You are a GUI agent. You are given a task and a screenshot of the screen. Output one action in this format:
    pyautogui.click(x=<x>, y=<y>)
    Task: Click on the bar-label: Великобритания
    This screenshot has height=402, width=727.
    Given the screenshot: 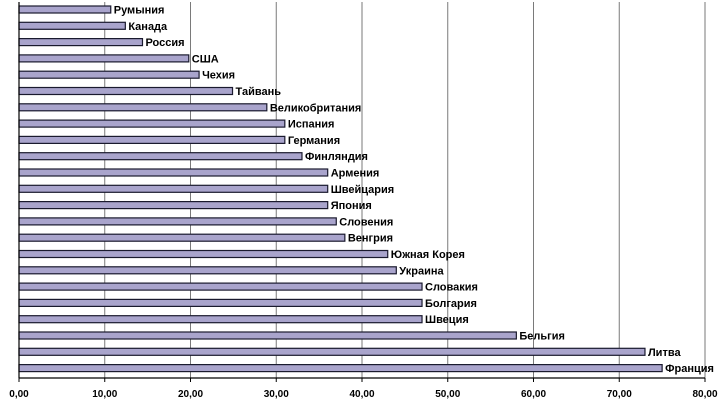 What is the action you would take?
    pyautogui.click(x=316, y=108)
    